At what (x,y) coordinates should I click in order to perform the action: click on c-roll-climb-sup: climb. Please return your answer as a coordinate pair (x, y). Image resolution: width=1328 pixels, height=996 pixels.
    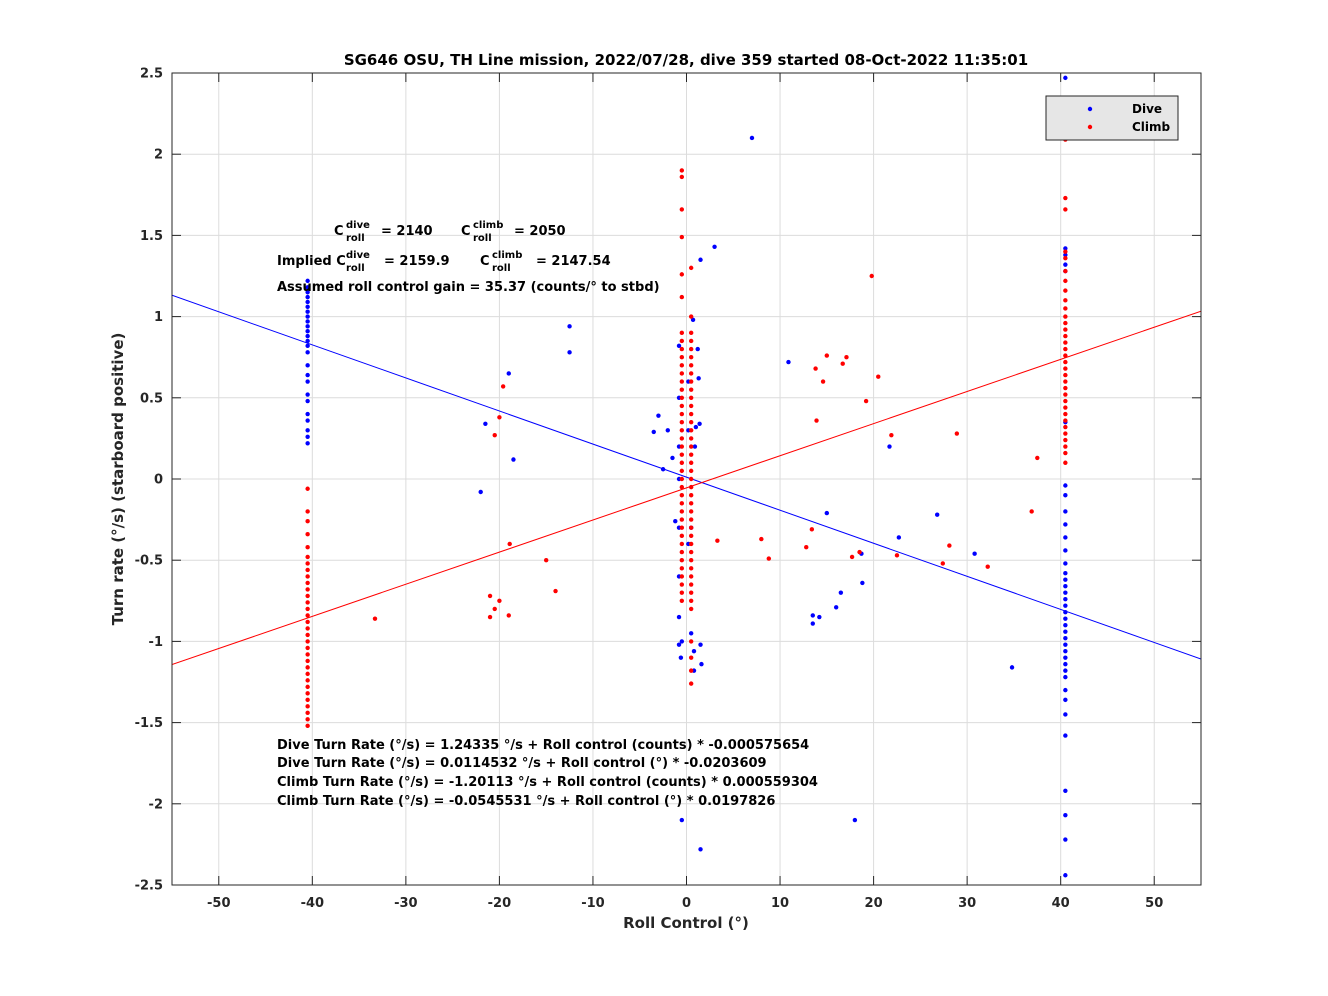
    Looking at the image, I should click on (488, 225).